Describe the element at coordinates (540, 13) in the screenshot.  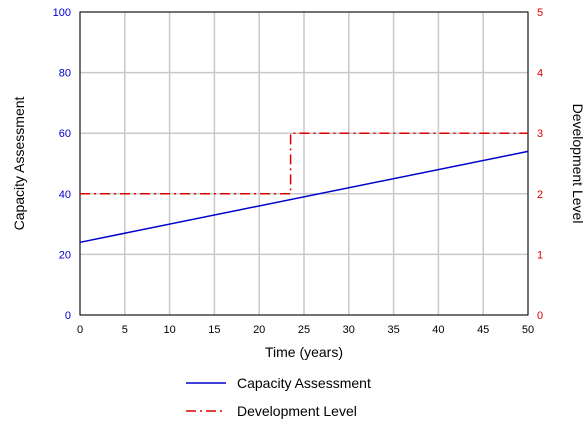
I see `right-y-tick-label: 5` at that location.